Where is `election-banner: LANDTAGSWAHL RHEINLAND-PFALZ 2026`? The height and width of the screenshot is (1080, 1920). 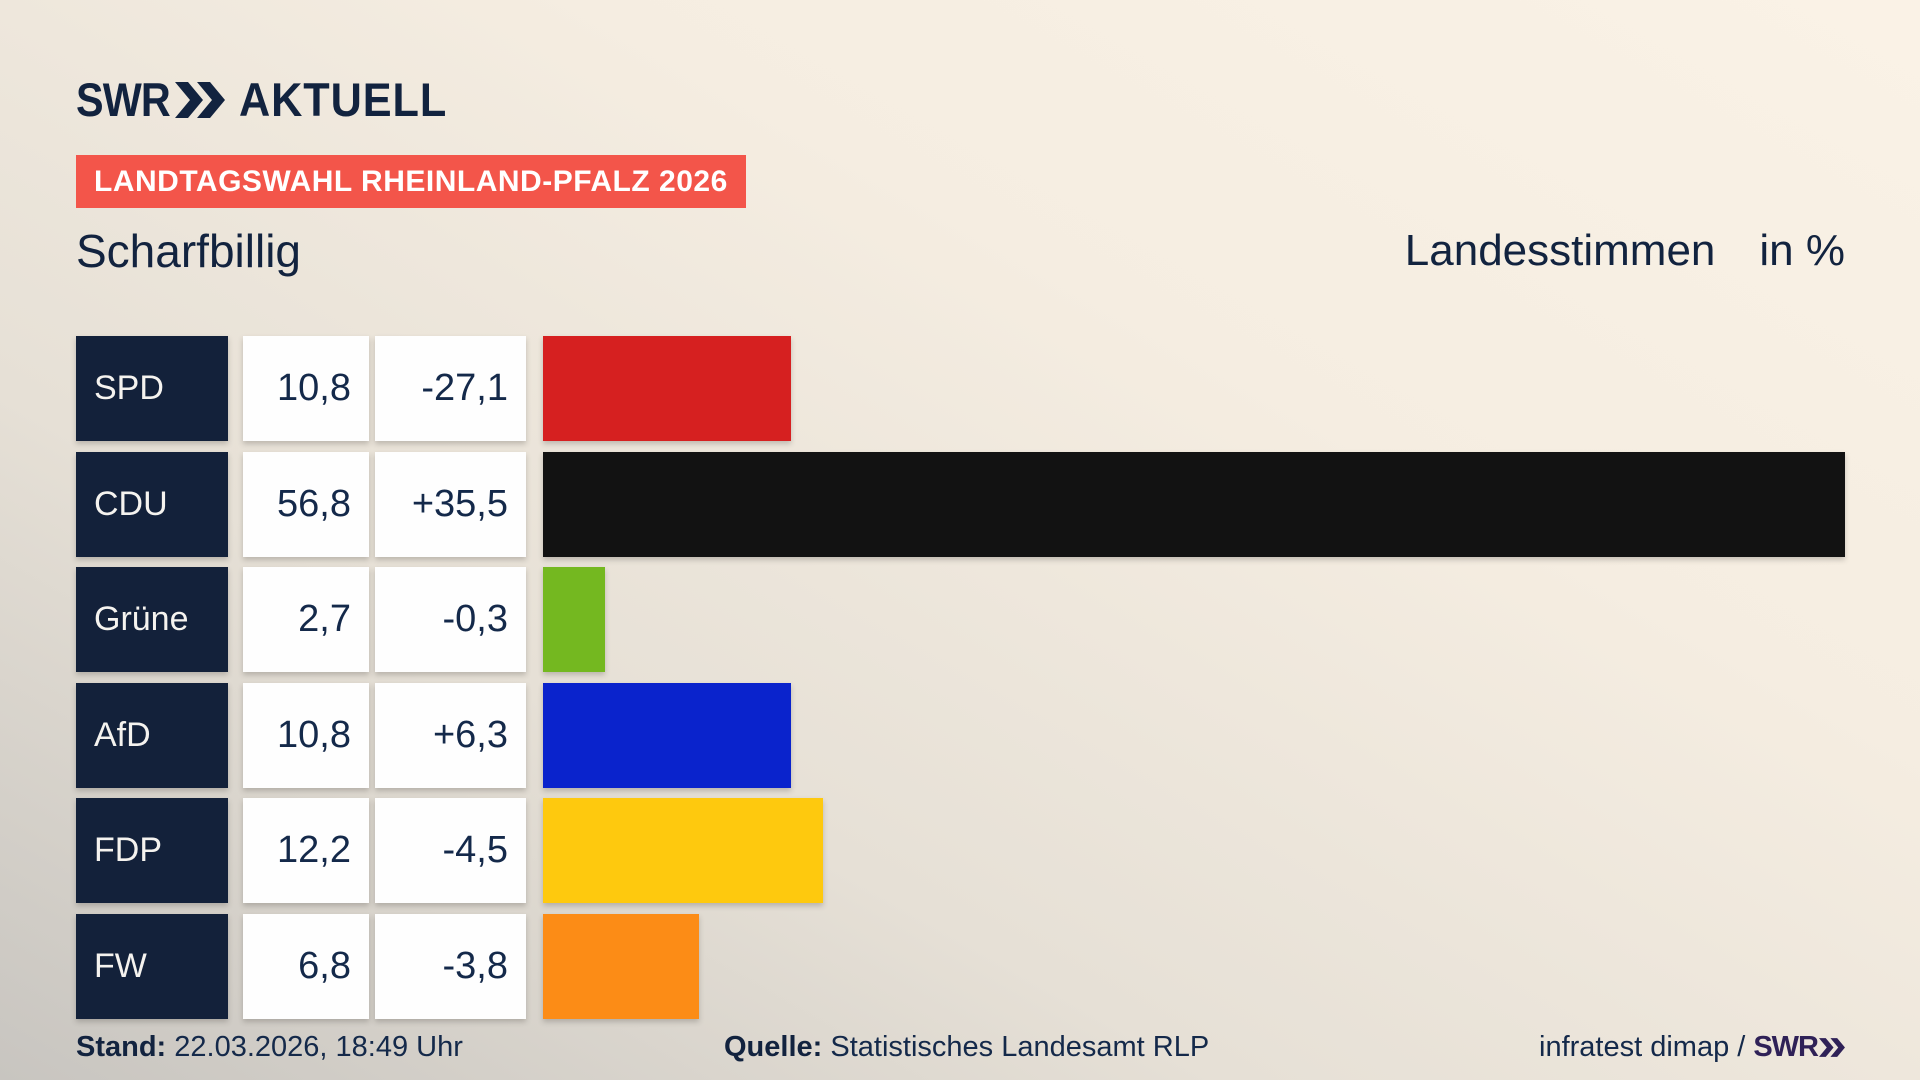
election-banner: LANDTAGSWAHL RHEINLAND-PFALZ 2026 is located at coordinates (411, 181).